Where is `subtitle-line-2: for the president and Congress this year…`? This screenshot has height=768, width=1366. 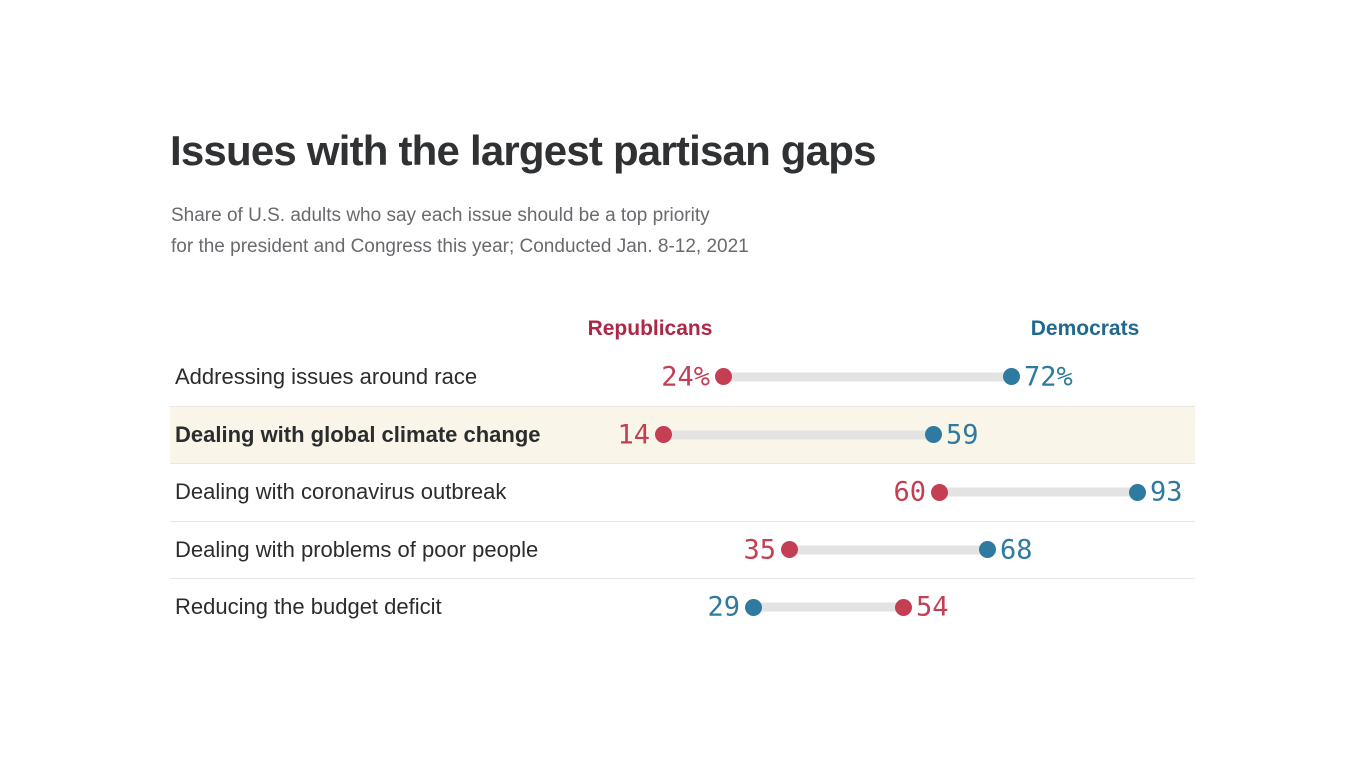
subtitle-line-2: for the president and Congress this year… is located at coordinates (460, 246).